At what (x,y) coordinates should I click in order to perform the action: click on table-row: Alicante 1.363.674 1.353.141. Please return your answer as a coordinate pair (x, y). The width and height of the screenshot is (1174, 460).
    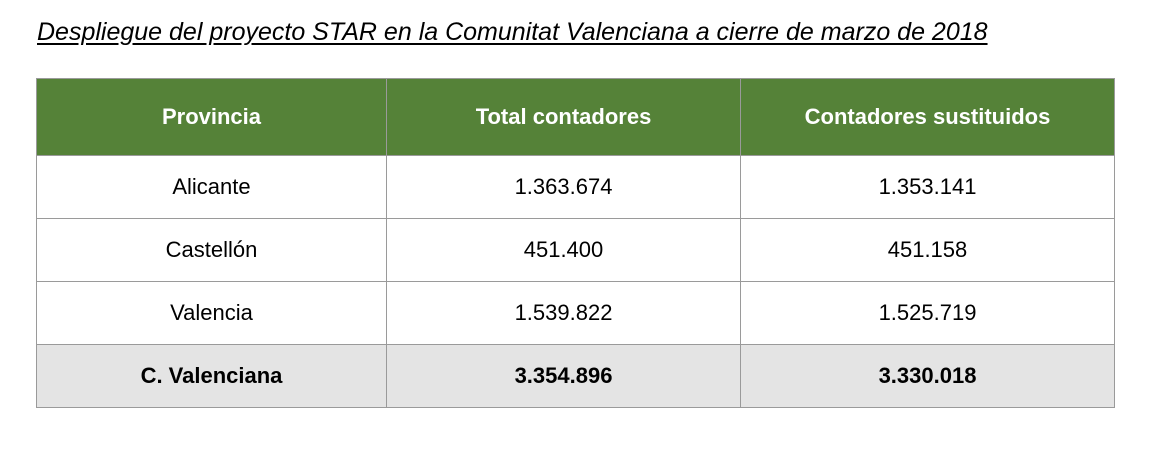
    Looking at the image, I should click on (575, 187).